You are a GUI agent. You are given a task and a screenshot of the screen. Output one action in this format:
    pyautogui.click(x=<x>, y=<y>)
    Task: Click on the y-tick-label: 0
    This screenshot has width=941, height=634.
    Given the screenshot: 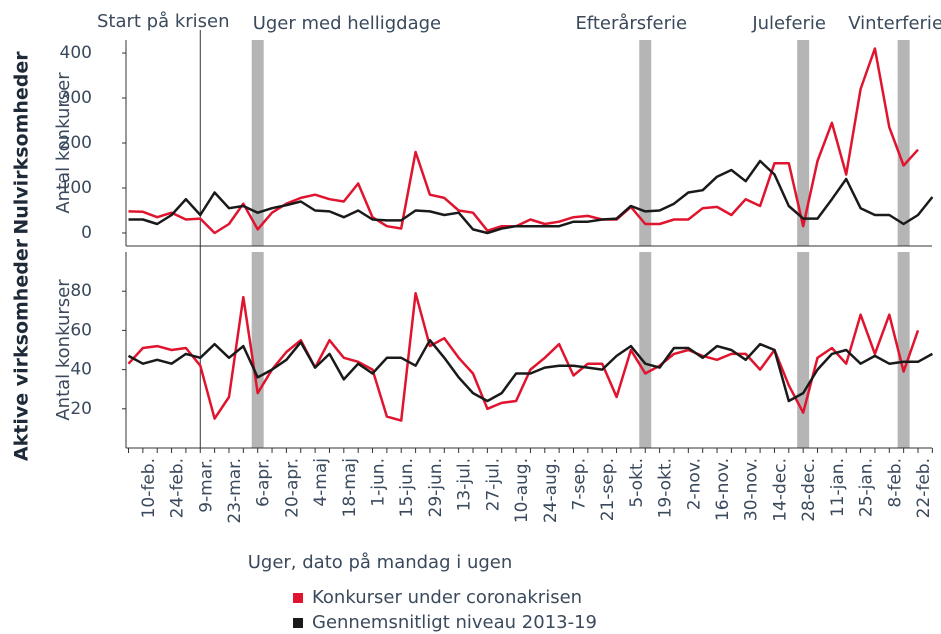 What is the action you would take?
    pyautogui.click(x=86, y=233)
    